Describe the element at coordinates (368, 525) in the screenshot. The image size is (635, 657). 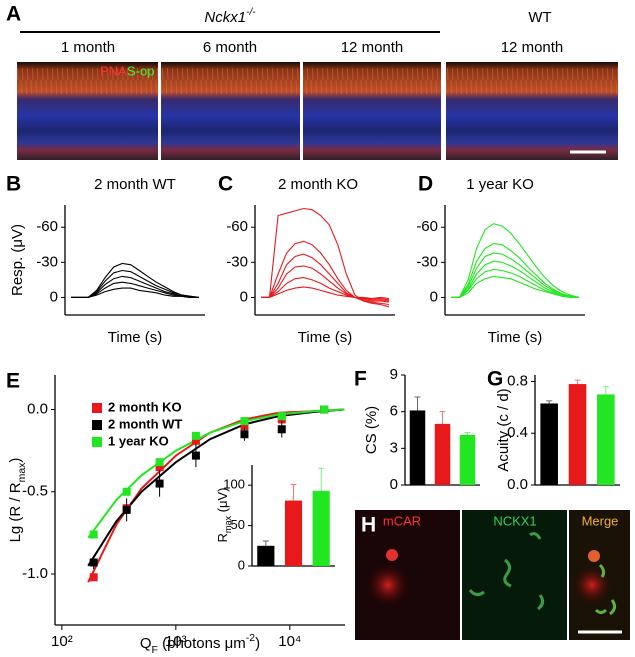
I see `panel-letter: H` at that location.